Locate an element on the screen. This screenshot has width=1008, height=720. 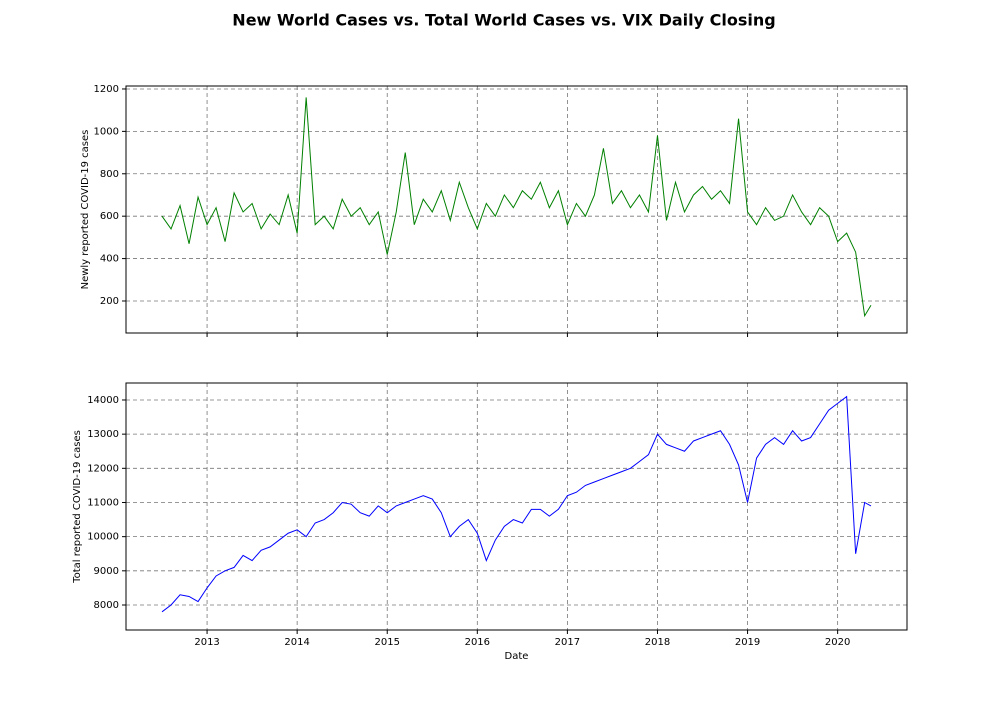
y-tick-label: 14000 is located at coordinates (103, 400).